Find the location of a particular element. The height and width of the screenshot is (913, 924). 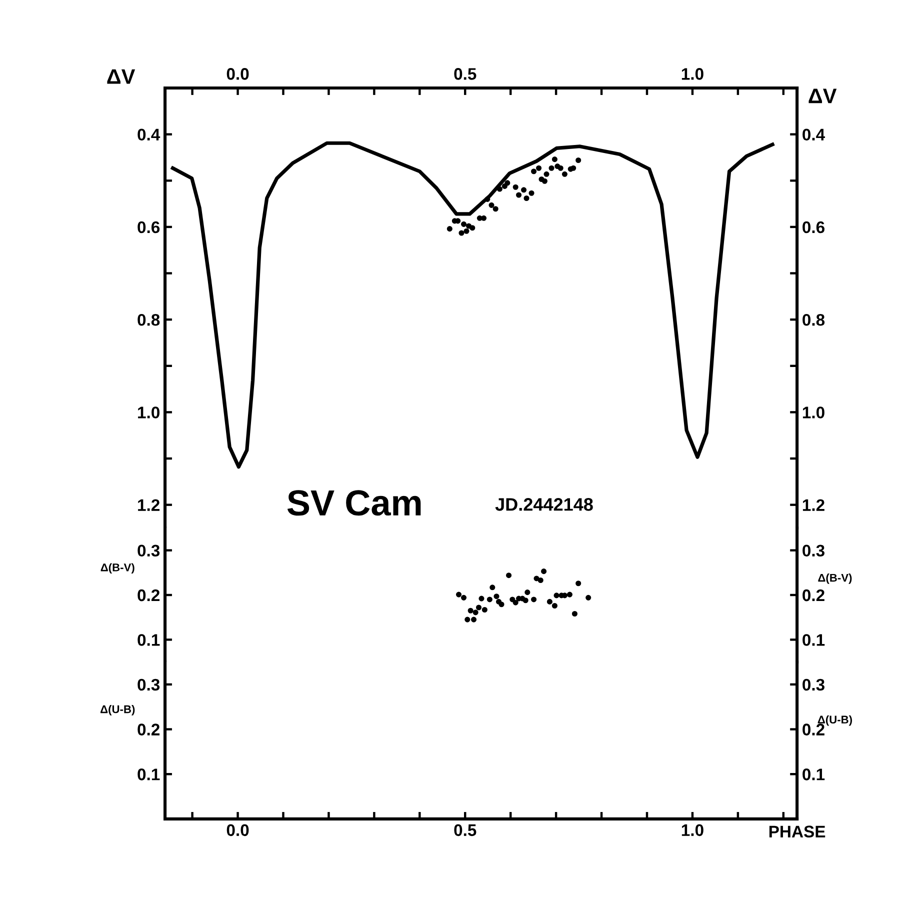

y-tick-label: 0.6 is located at coordinates (149, 227).